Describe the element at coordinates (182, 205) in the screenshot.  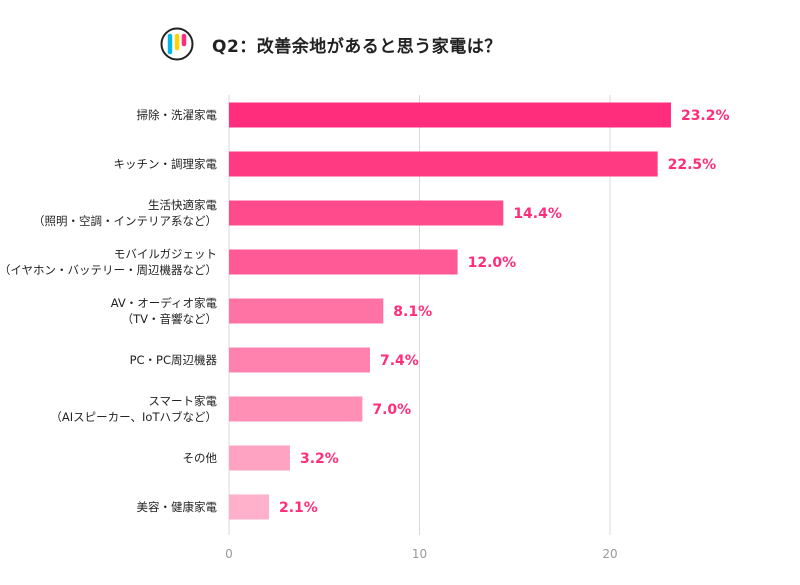
I see `category-label-2-line-0: 生活快適家電` at that location.